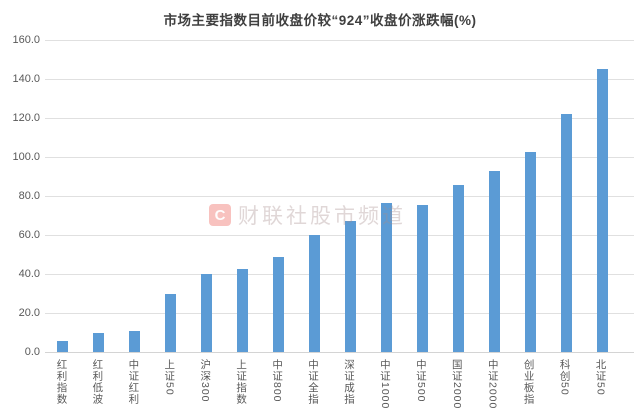 Image resolution: width=640 pixels, height=420 pixels. I want to click on x-tick-label: 中证800, so click(277, 381).